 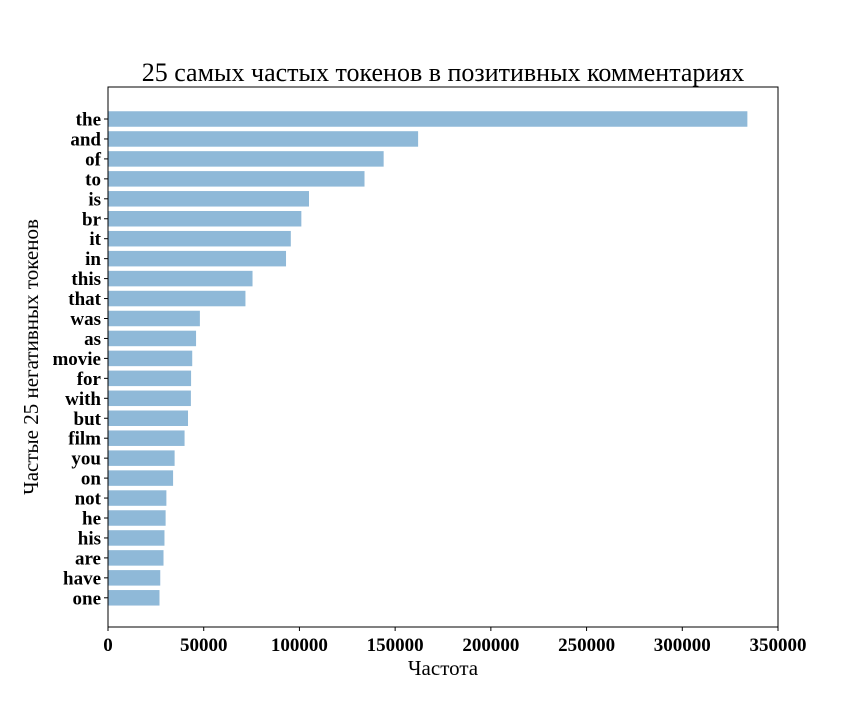 What do you see at coordinates (443, 668) in the screenshot?
I see `x-axis-label: Частота` at bounding box center [443, 668].